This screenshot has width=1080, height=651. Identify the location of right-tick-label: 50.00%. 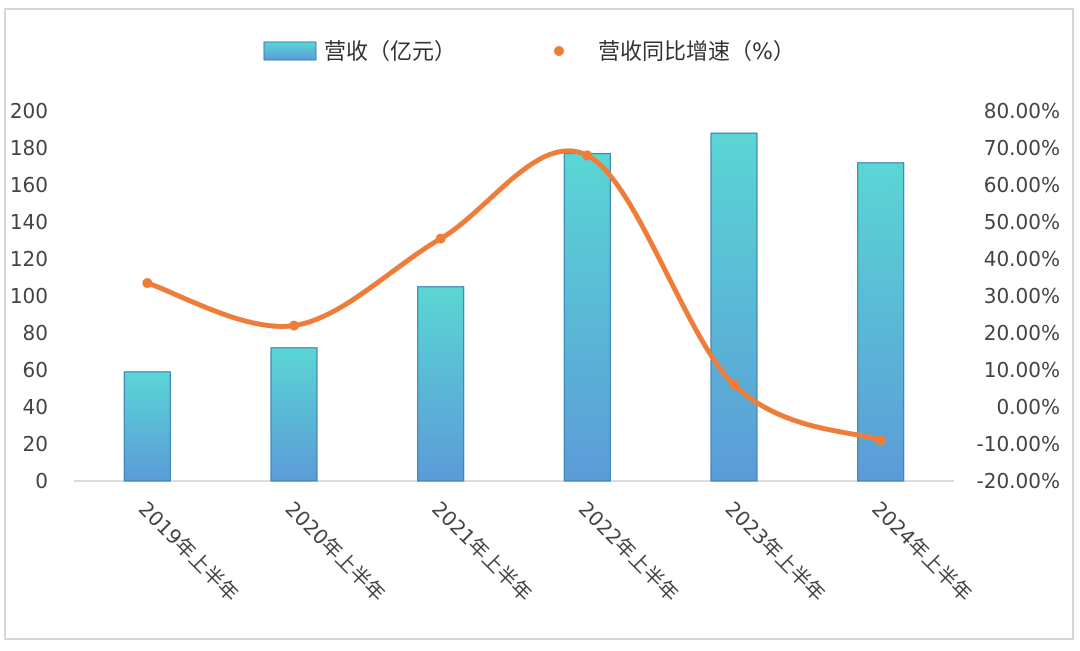
(1022, 222).